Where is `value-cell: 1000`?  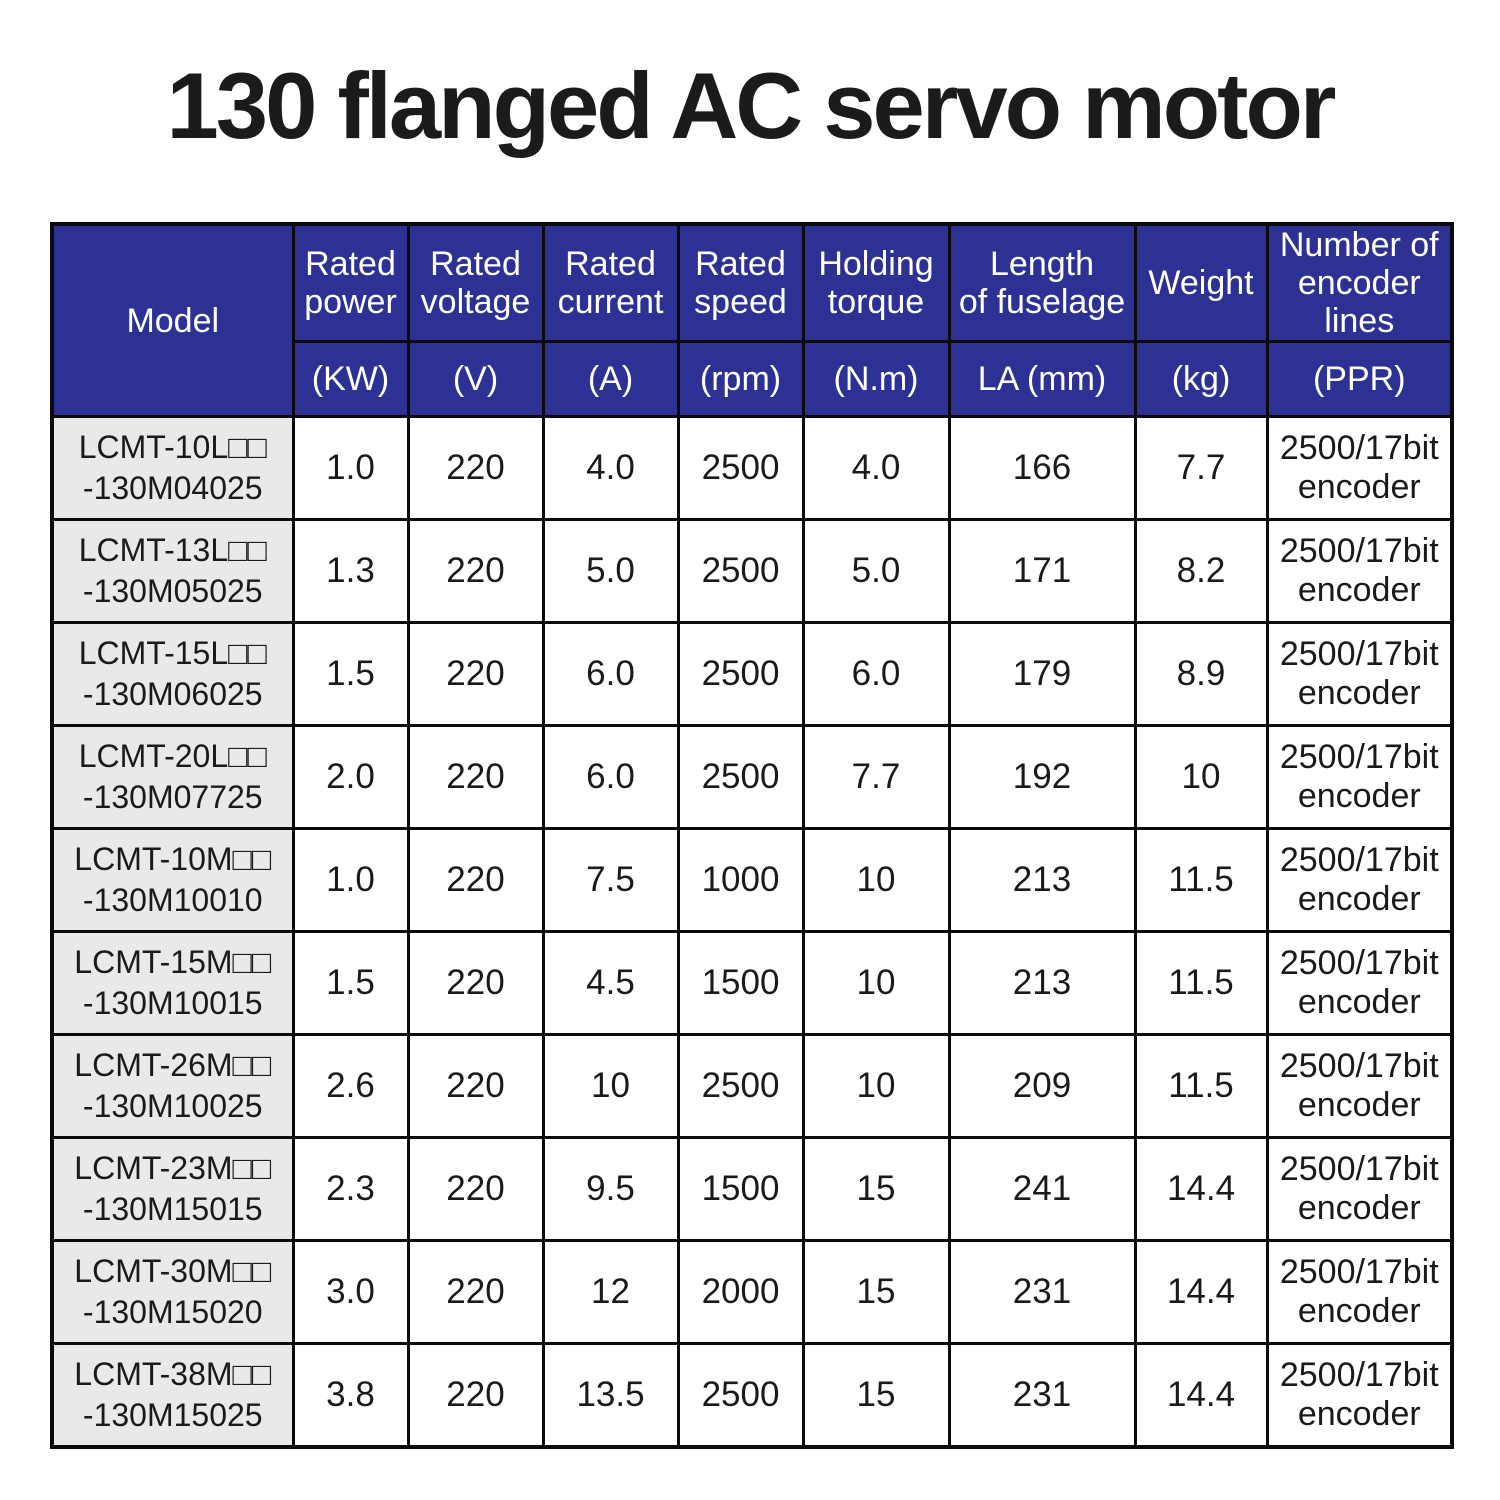
value-cell: 1000 is located at coordinates (740, 880).